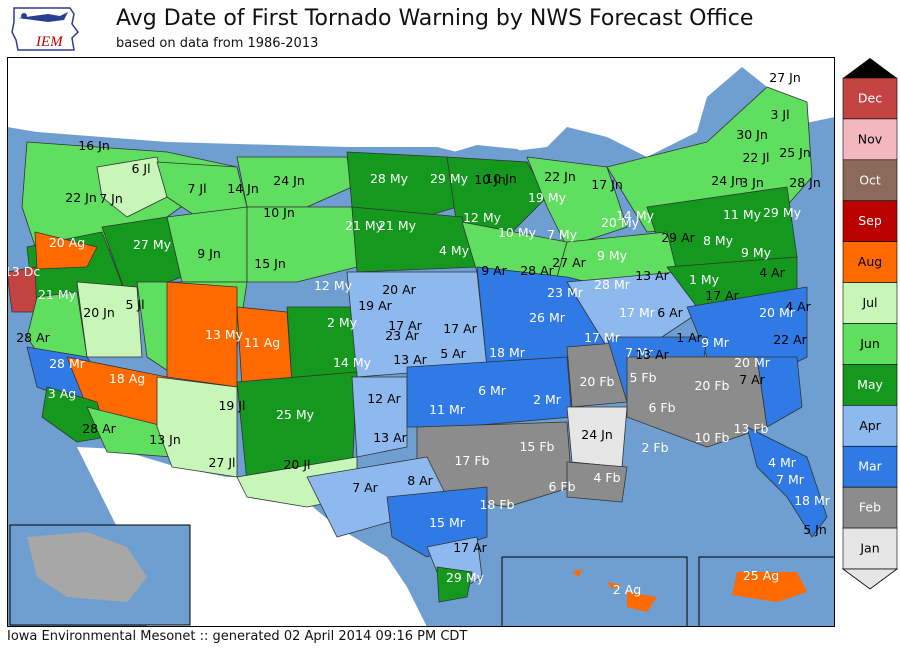  I want to click on office-label: 25 Ag, so click(761, 575).